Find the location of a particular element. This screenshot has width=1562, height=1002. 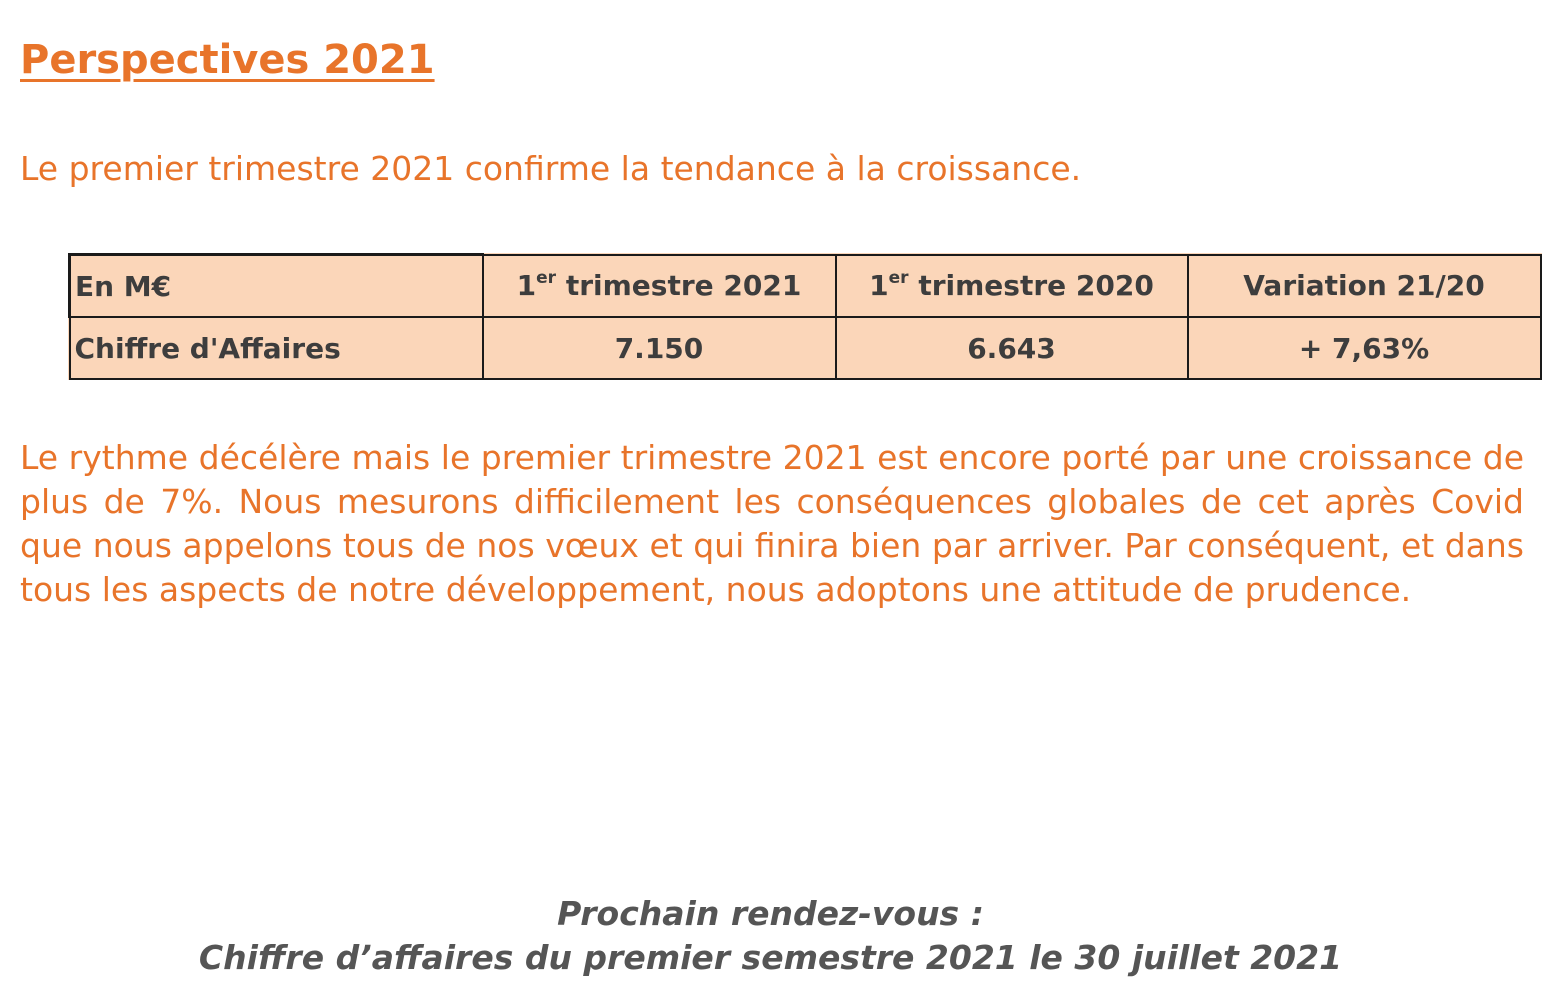

header-q1-2020-cell: 1er trimestre 2020 is located at coordinates (1011, 285).